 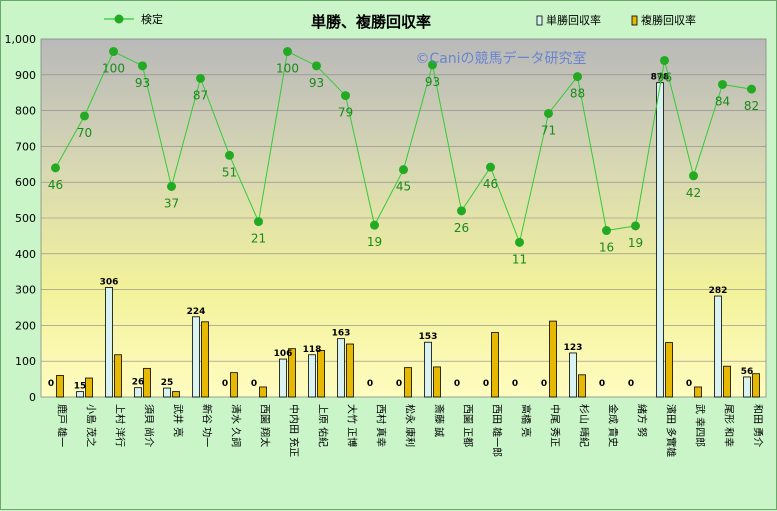 What do you see at coordinates (500, 58) in the screenshot?
I see `watermark: ©Caniの競馬データ研究室` at bounding box center [500, 58].